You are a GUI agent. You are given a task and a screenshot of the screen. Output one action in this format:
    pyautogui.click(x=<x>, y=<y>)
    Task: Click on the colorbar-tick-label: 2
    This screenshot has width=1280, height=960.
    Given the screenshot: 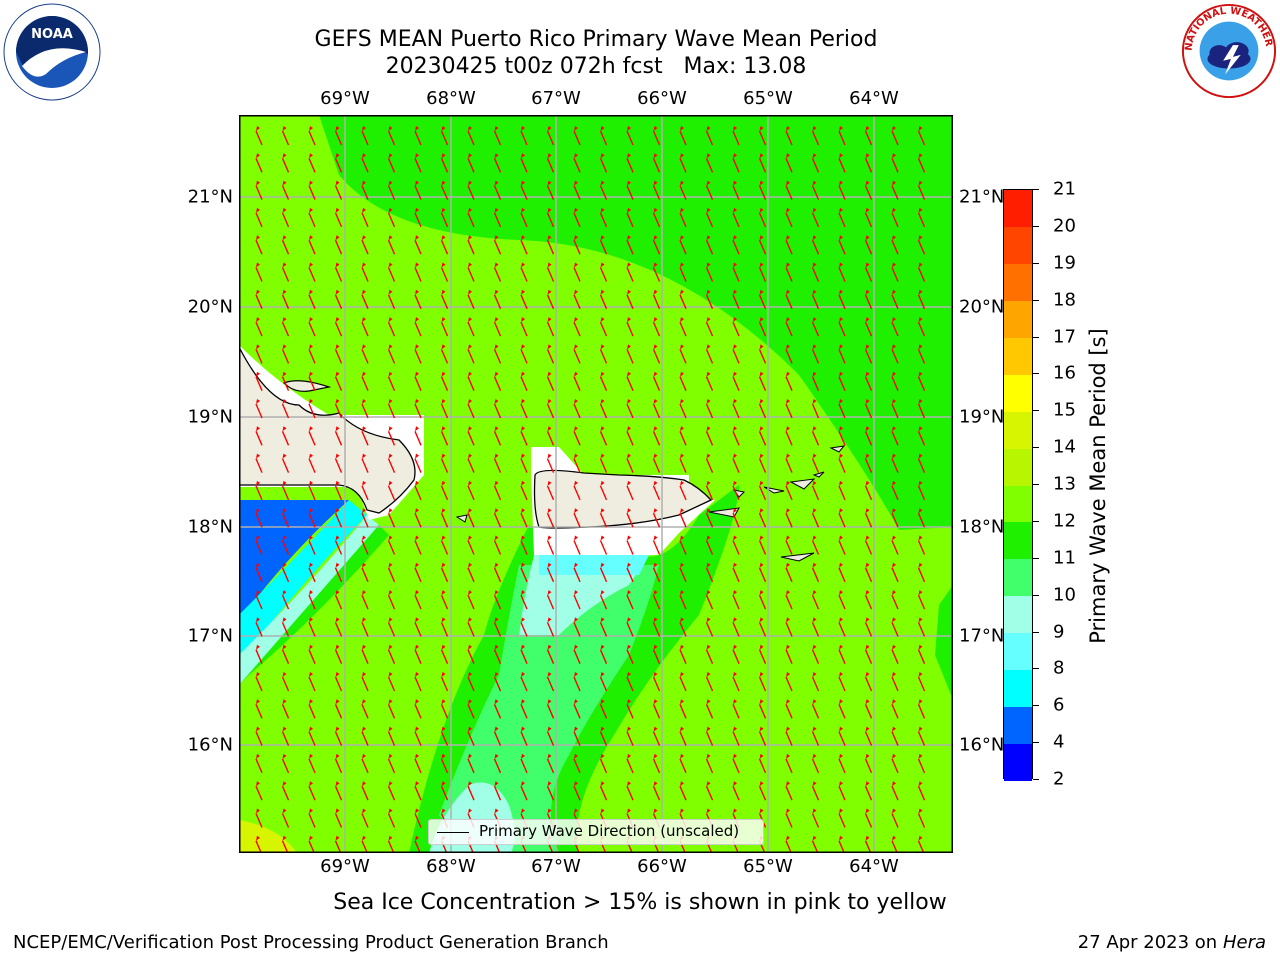 What is the action you would take?
    pyautogui.click(x=1059, y=779)
    